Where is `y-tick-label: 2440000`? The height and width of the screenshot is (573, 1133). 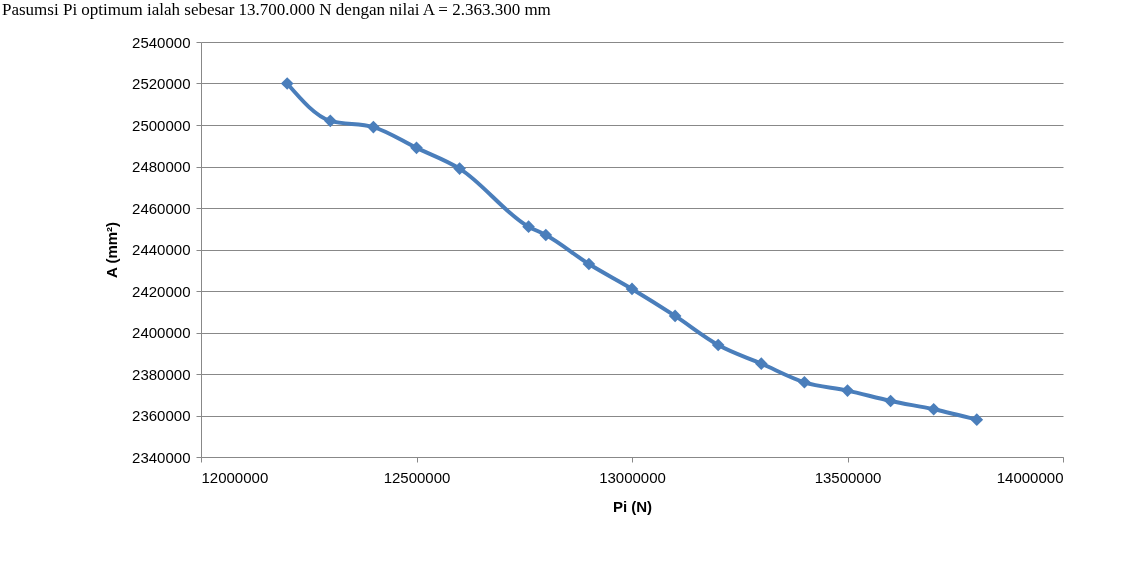 y-tick-label: 2440000 is located at coordinates (161, 249).